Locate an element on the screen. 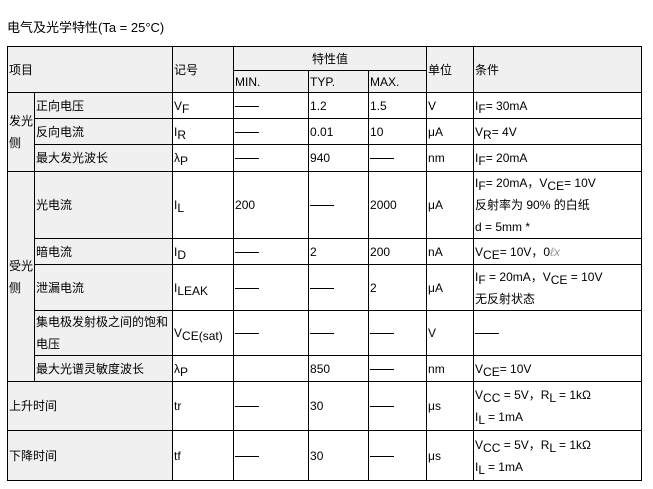 This screenshot has width=653, height=489. max-value-text: 1.5 is located at coordinates (378, 105).